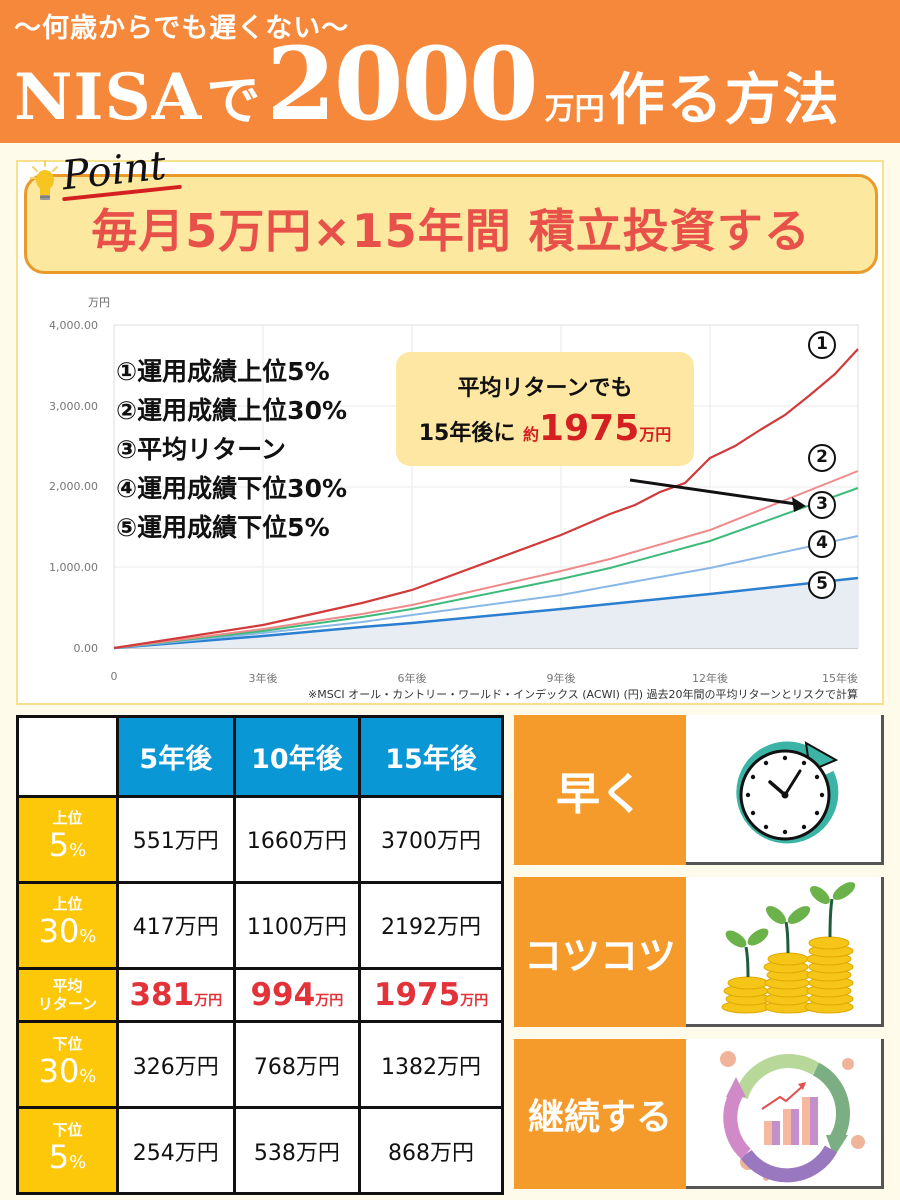  I want to click on table-cell: 1382万円, so click(431, 1065).